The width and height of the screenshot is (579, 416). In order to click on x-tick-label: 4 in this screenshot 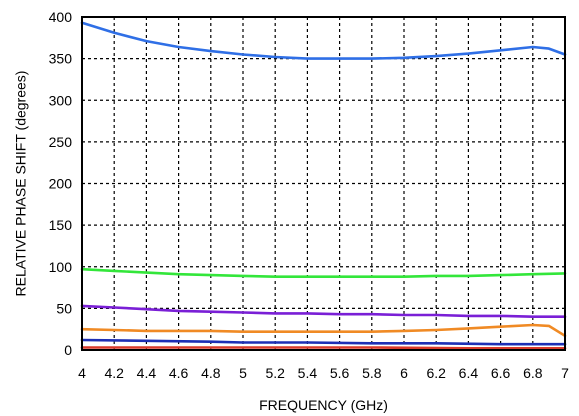, I will do `click(82, 373)`.